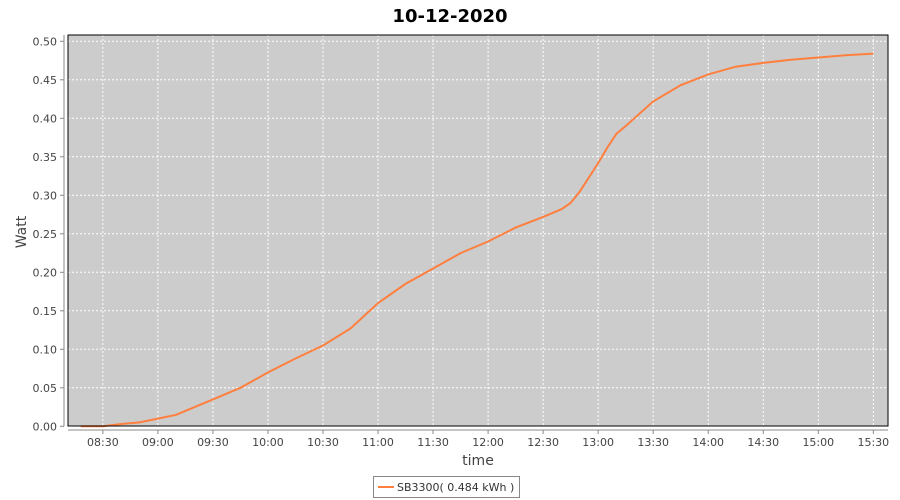 The height and width of the screenshot is (500, 900). I want to click on y-tick-label: 0.45, so click(45, 80).